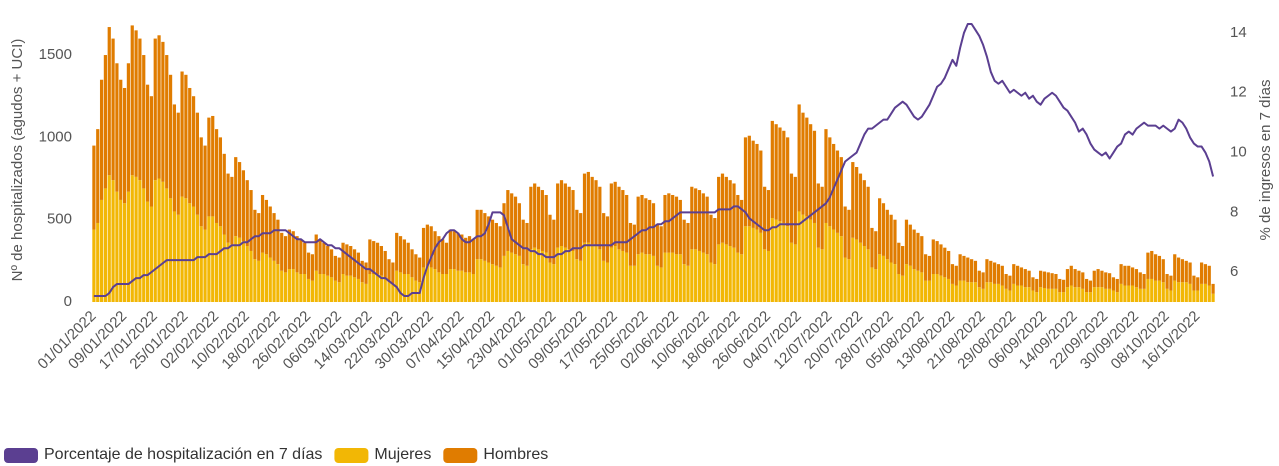  Describe the element at coordinates (1238, 92) in the screenshot. I see `y2-tick-label: 12` at that location.